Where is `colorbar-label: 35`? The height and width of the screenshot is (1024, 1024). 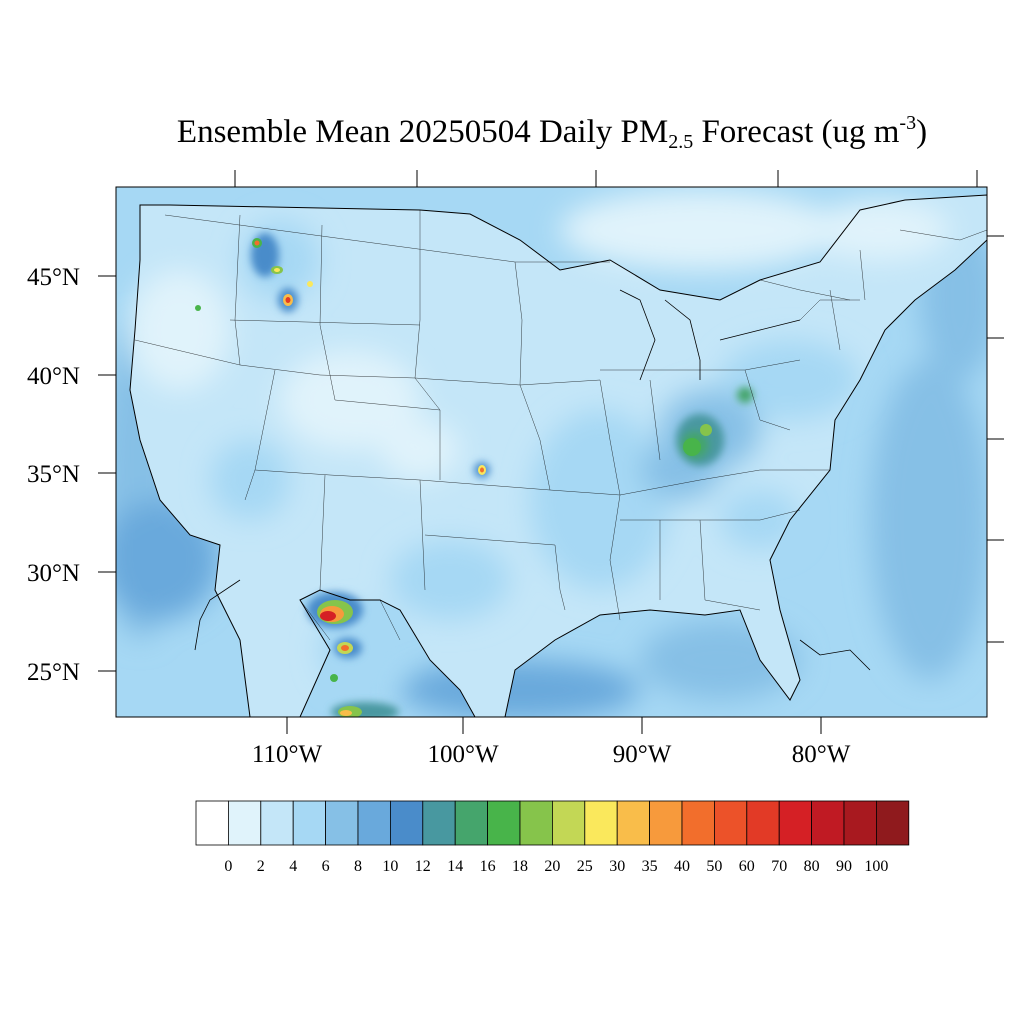
colorbar-label: 35 is located at coordinates (650, 866).